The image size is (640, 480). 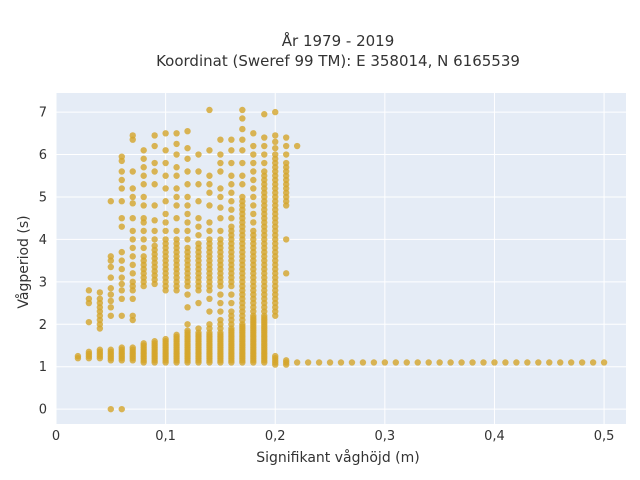 What do you see at coordinates (333, 436) in the screenshot?
I see `x-axis-ticks: 0 0,1 0,2 0,3 0,4 0,5` at bounding box center [333, 436].